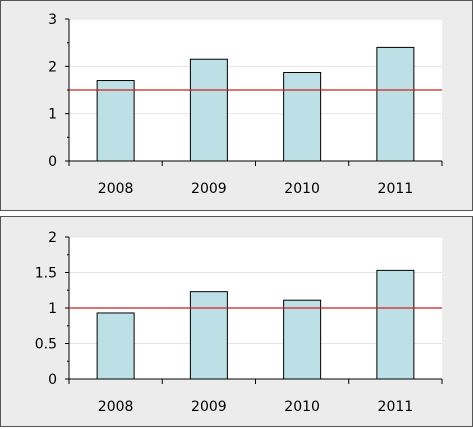 The width and height of the screenshot is (473, 429). Describe the element at coordinates (52, 20) in the screenshot. I see `y-tick-label: 3` at that location.